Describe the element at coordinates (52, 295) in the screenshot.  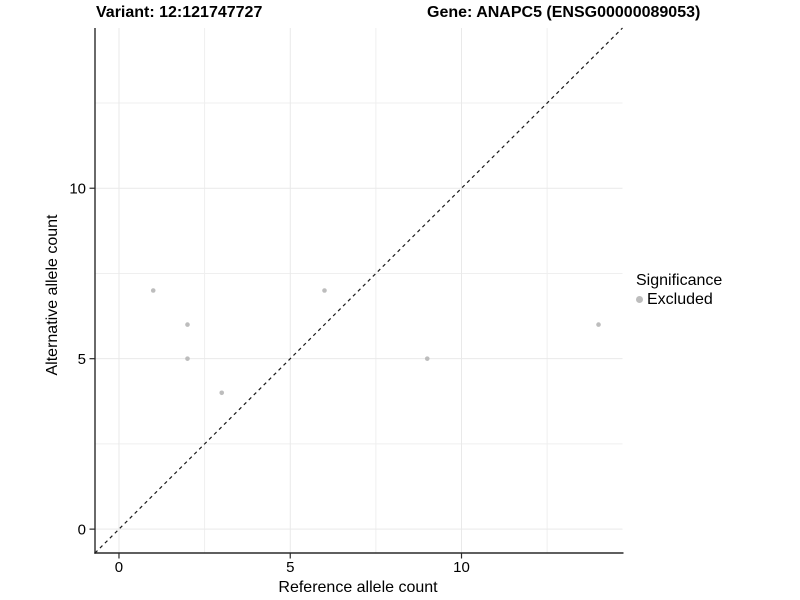
I see `y-axis-label: Alternative allele count` at that location.